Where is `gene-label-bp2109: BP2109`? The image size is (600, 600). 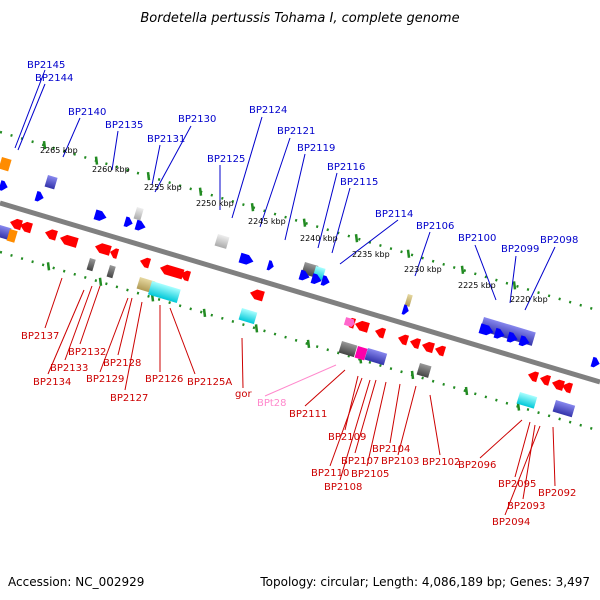 gene-label-bp2109: BP2109 is located at coordinates (347, 437).